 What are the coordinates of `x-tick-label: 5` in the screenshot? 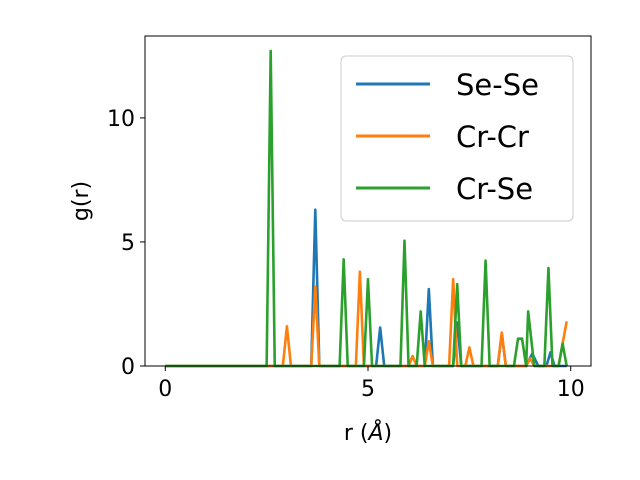 It's located at (368, 389).